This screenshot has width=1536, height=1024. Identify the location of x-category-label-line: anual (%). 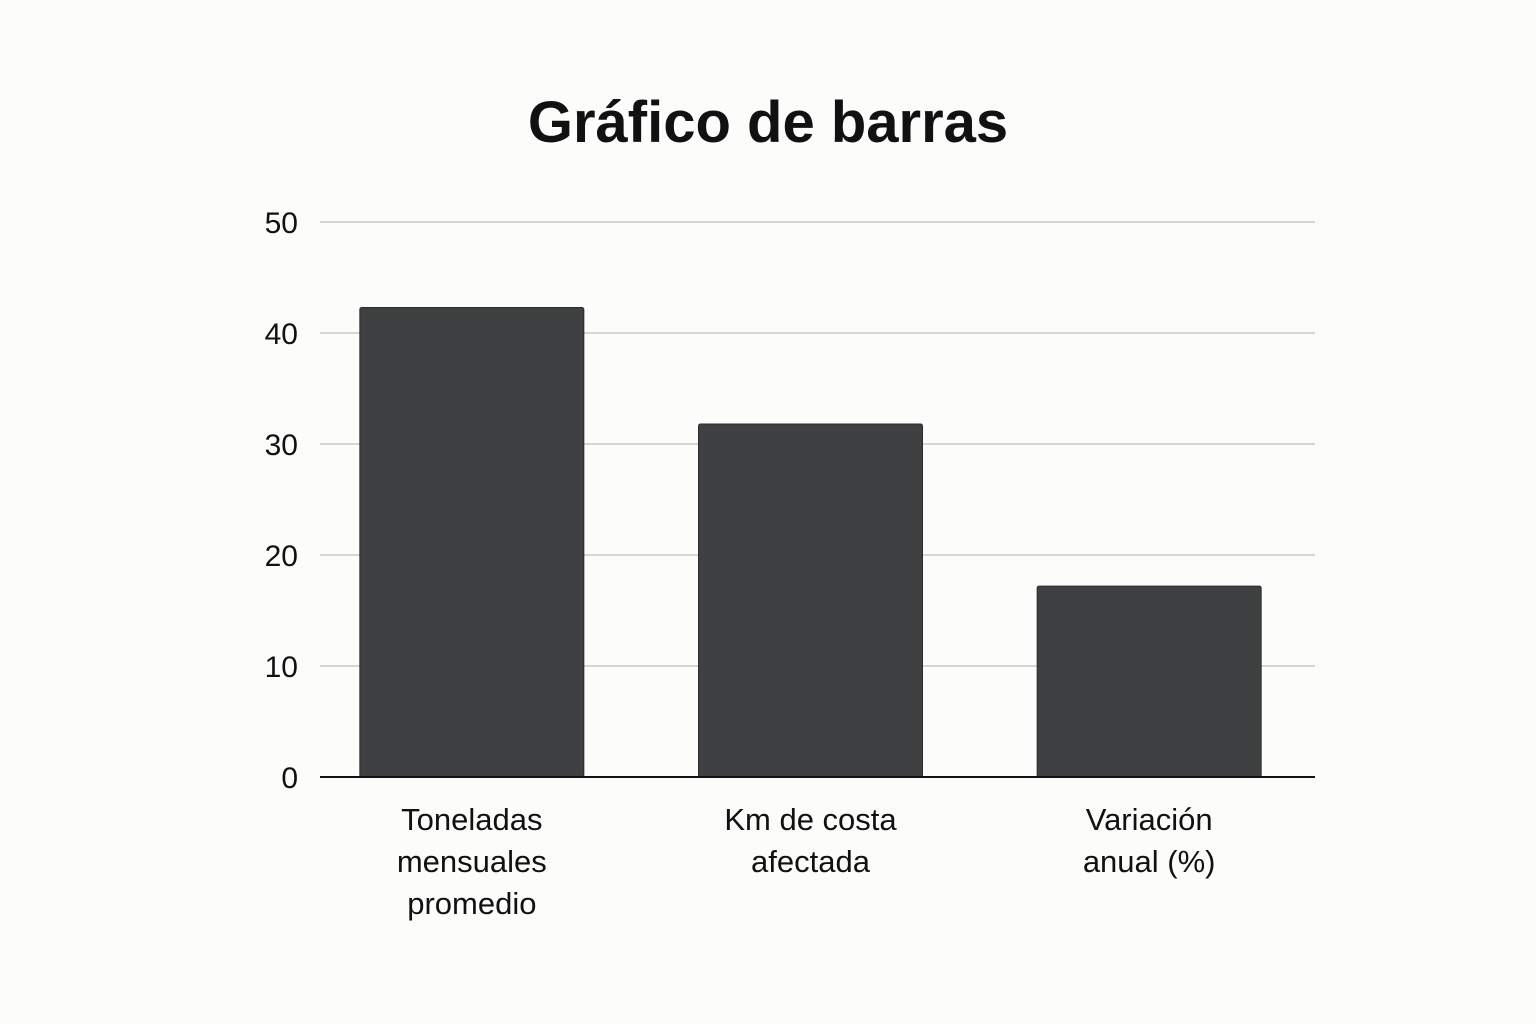
(1149, 861).